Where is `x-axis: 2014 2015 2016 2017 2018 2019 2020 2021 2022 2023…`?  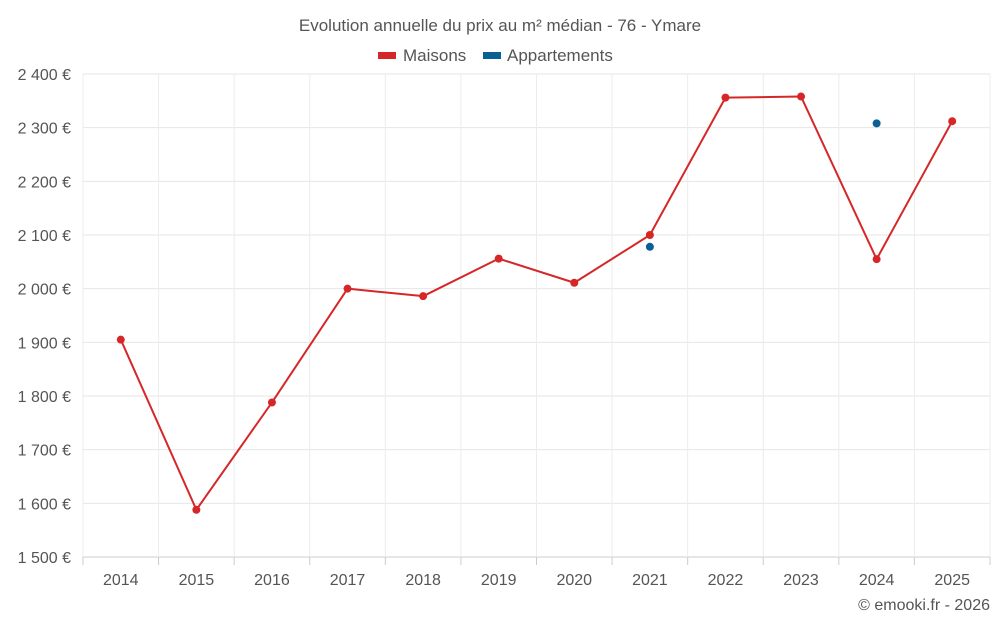
x-axis: 2014 2015 2016 2017 2018 2019 2020 2021 2022 2023… is located at coordinates (536, 573).